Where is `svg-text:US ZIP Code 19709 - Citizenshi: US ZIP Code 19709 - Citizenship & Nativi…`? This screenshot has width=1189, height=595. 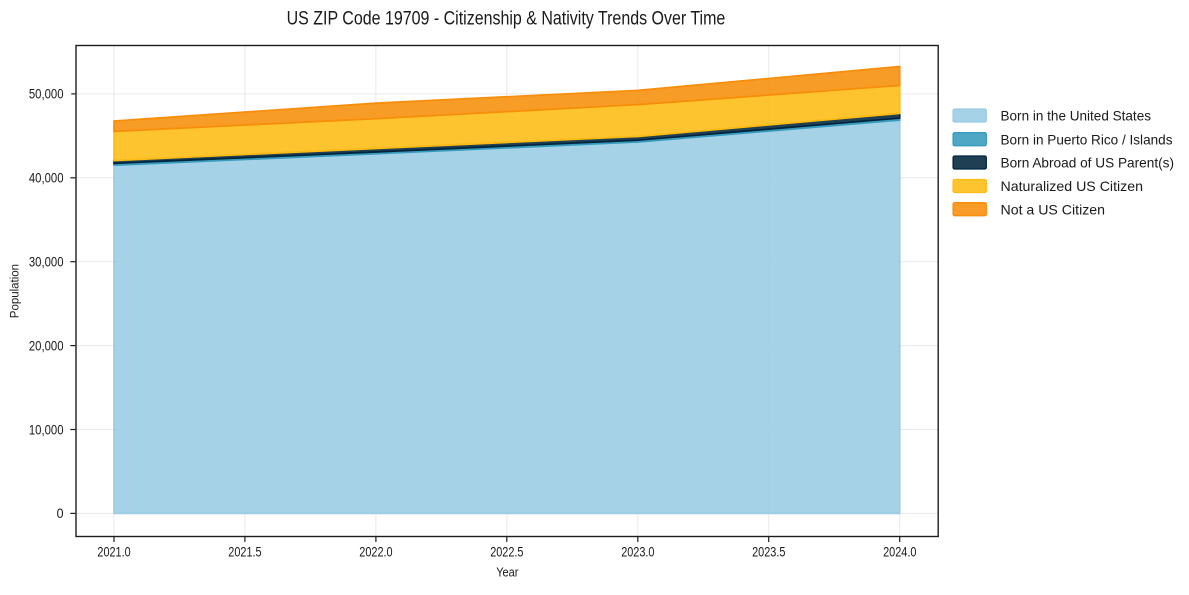 svg-text:US ZIP Code 19709 - Citizenshi: US ZIP Code 19709 - Citizenship & Nativi… is located at coordinates (506, 19).